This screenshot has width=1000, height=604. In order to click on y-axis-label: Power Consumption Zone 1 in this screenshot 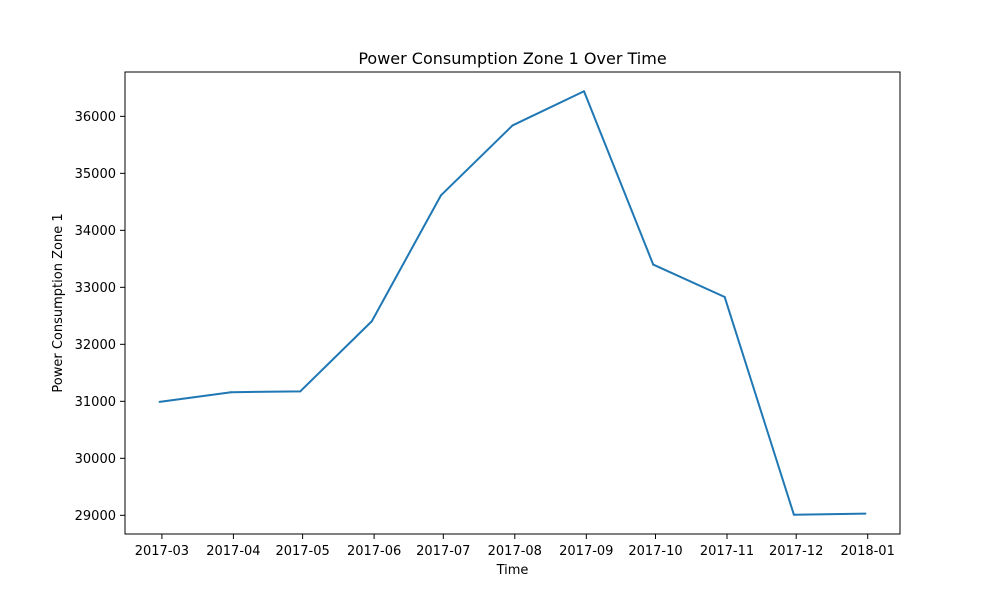, I will do `click(58, 302)`.